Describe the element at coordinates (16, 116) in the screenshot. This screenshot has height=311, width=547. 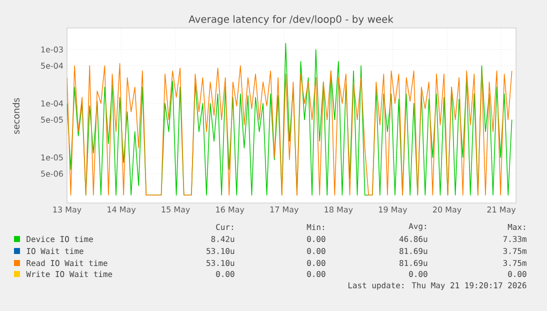
I see `y-axis-title: seconds` at that location.